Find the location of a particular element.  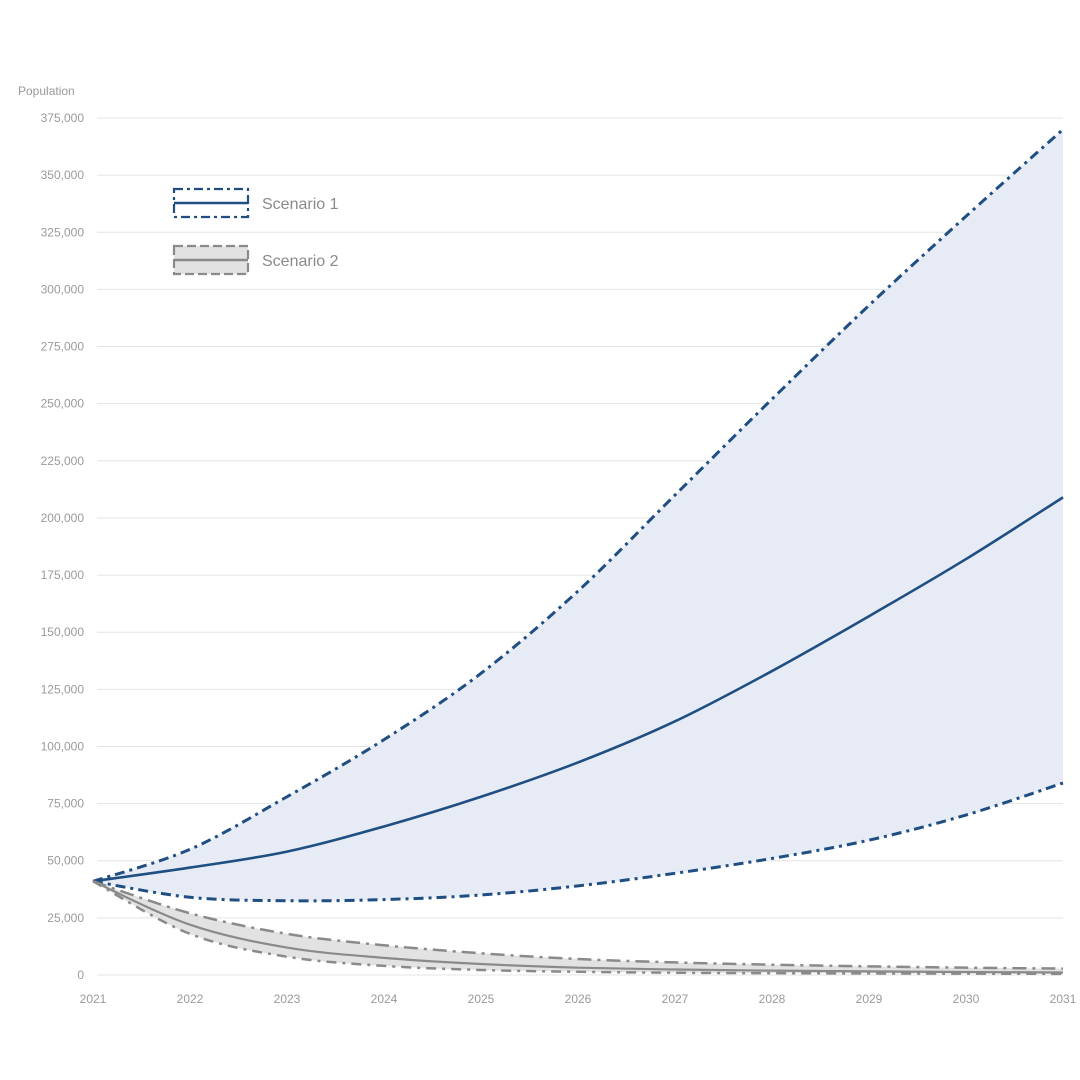

y-tick-label: 75,000 is located at coordinates (65, 804).